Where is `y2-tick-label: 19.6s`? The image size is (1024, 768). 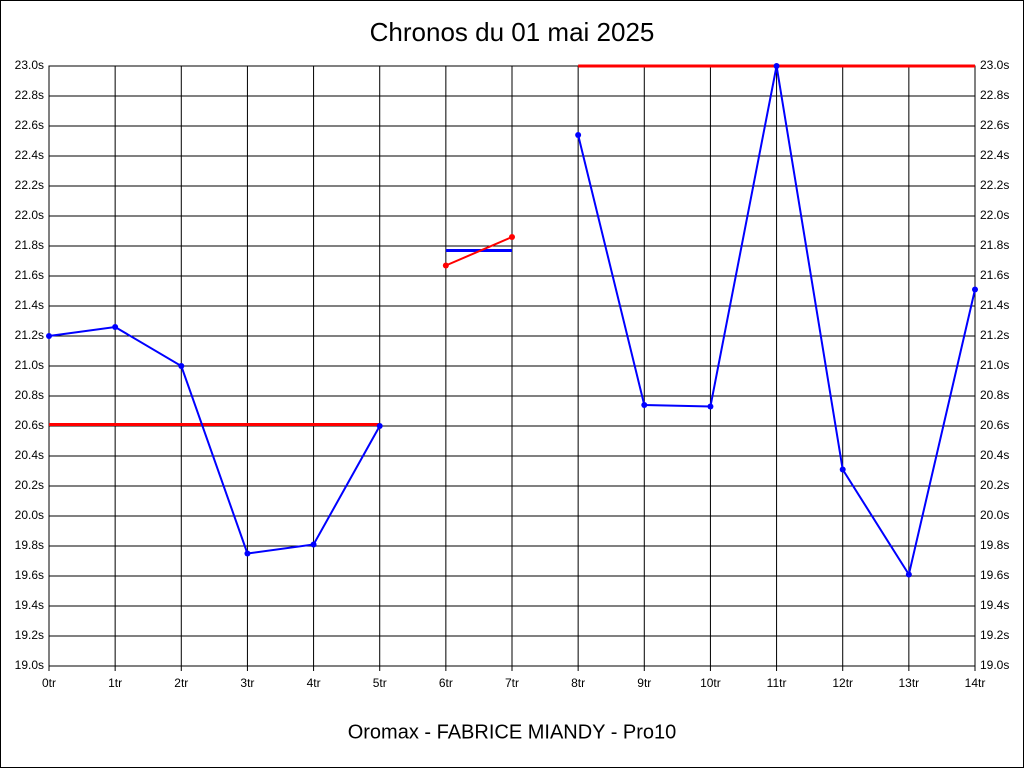
y2-tick-label: 19.6s is located at coordinates (994, 575).